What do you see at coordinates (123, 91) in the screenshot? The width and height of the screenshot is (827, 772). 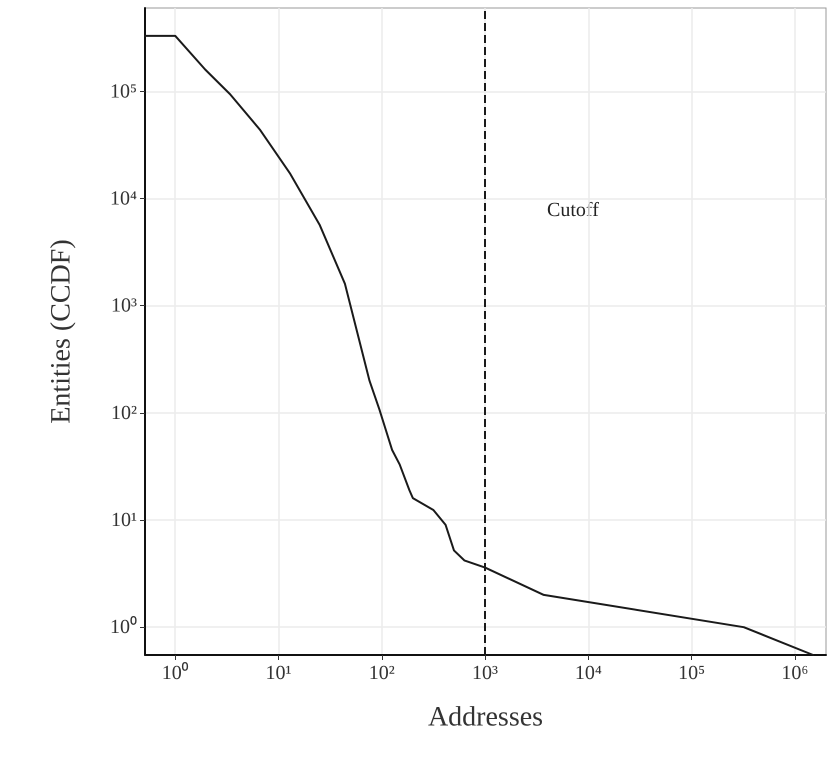 I see `y-tick-label: 10⁵` at bounding box center [123, 91].